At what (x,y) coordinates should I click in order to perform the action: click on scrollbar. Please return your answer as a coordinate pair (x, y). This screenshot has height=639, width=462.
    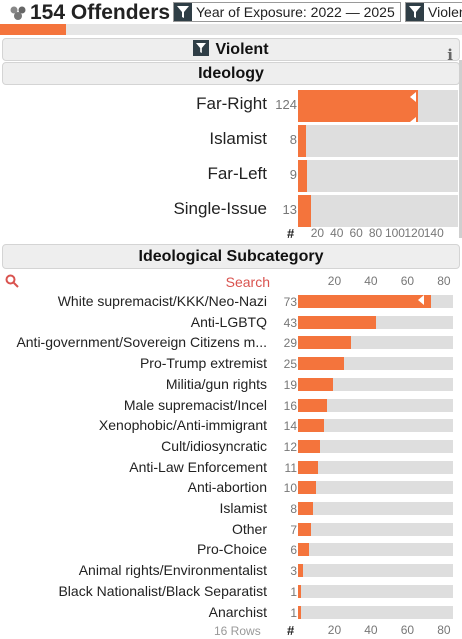
    Looking at the image, I should click on (460, 149).